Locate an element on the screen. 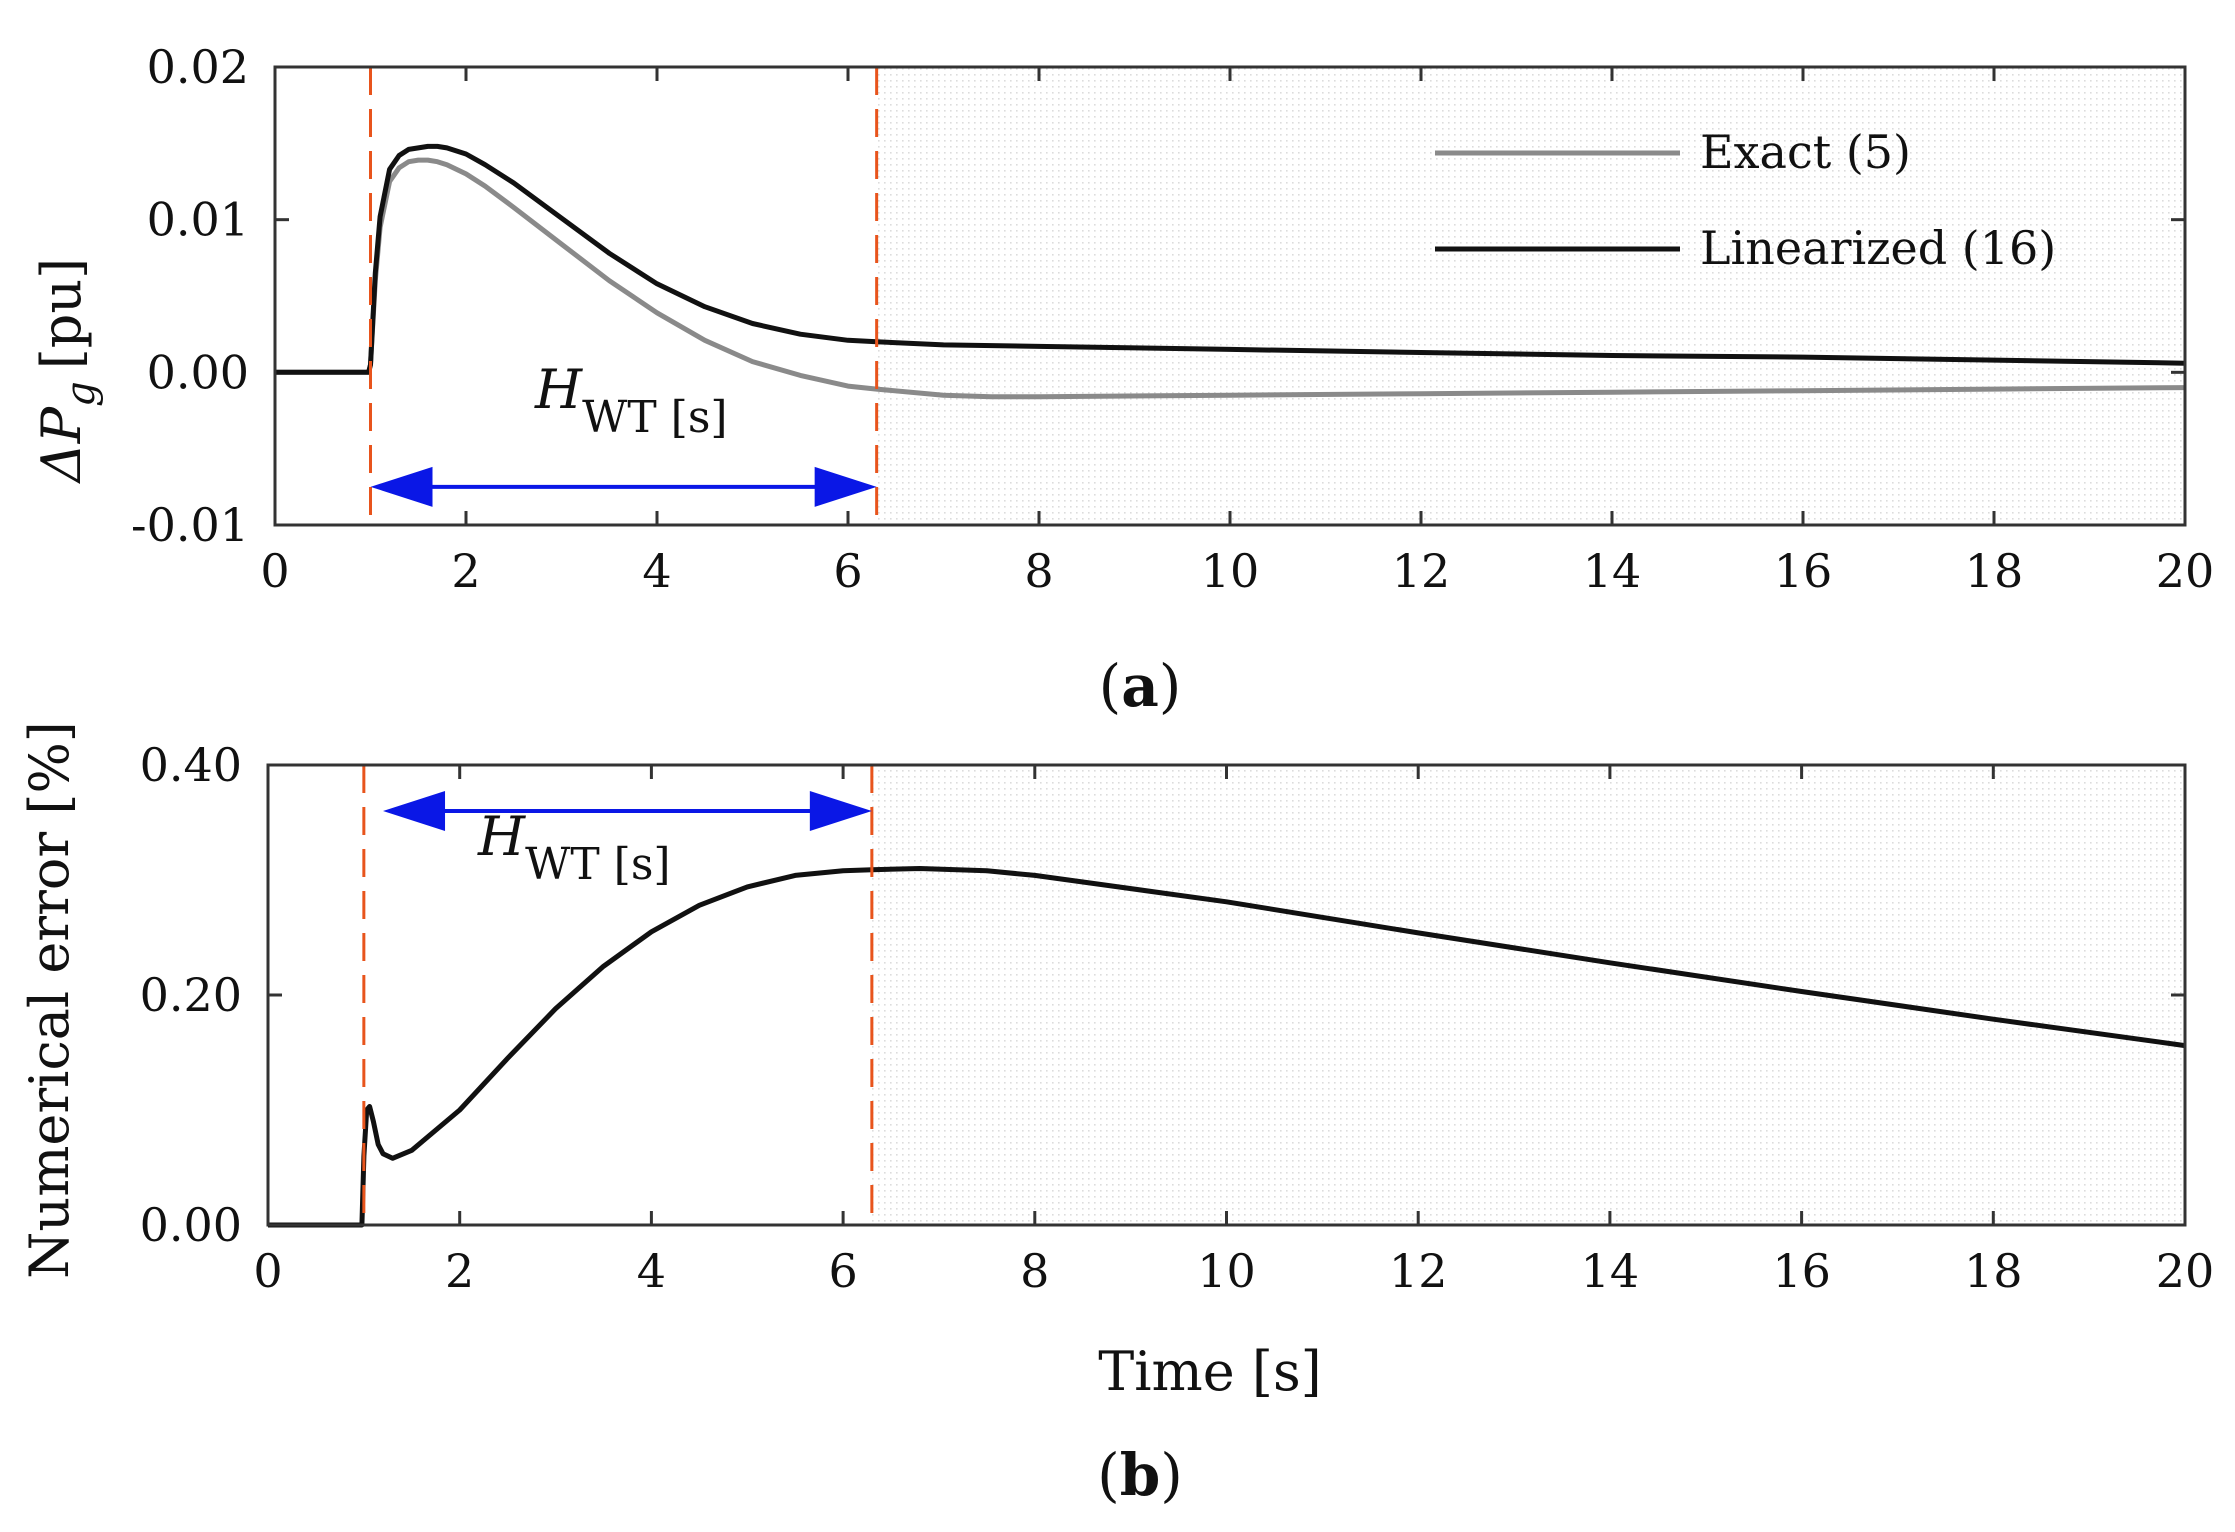  ylabel-unit: [pu] is located at coordinates (61, 313).